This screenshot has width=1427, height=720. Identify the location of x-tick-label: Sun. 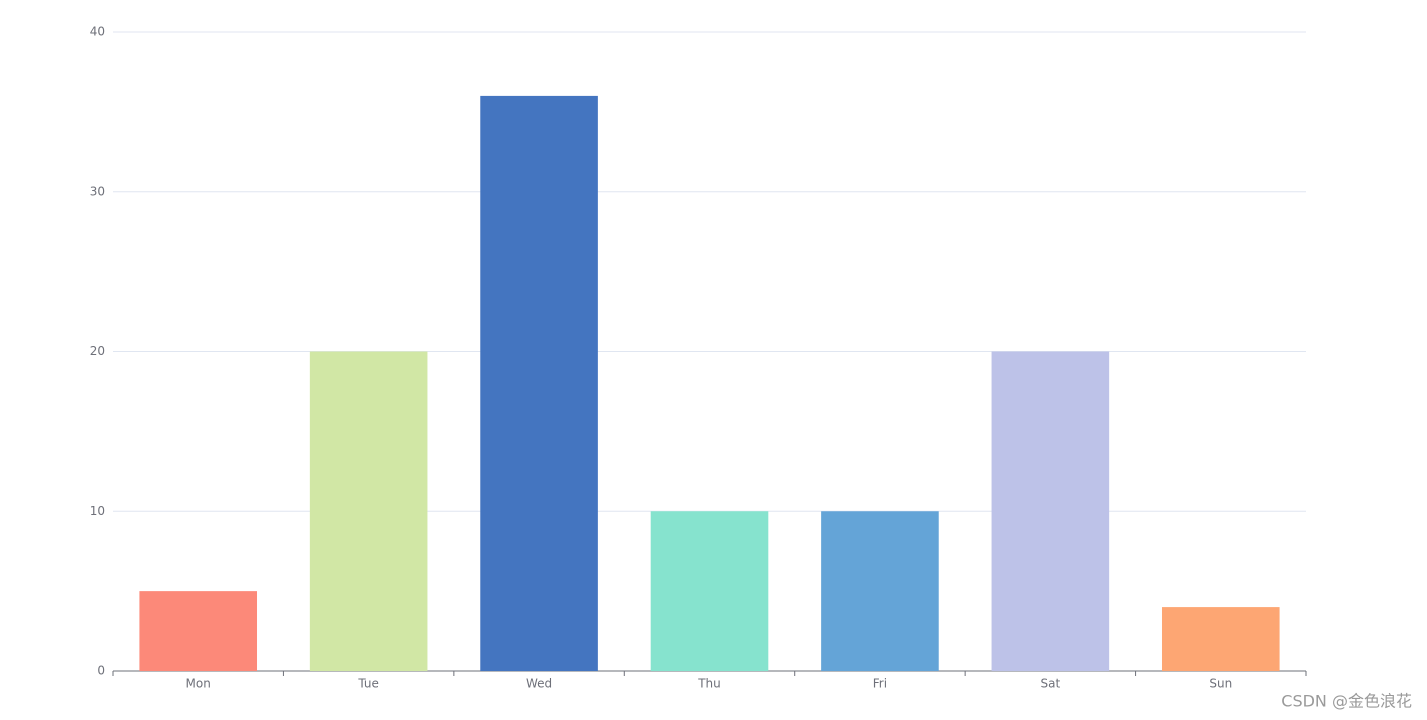
(1220, 684).